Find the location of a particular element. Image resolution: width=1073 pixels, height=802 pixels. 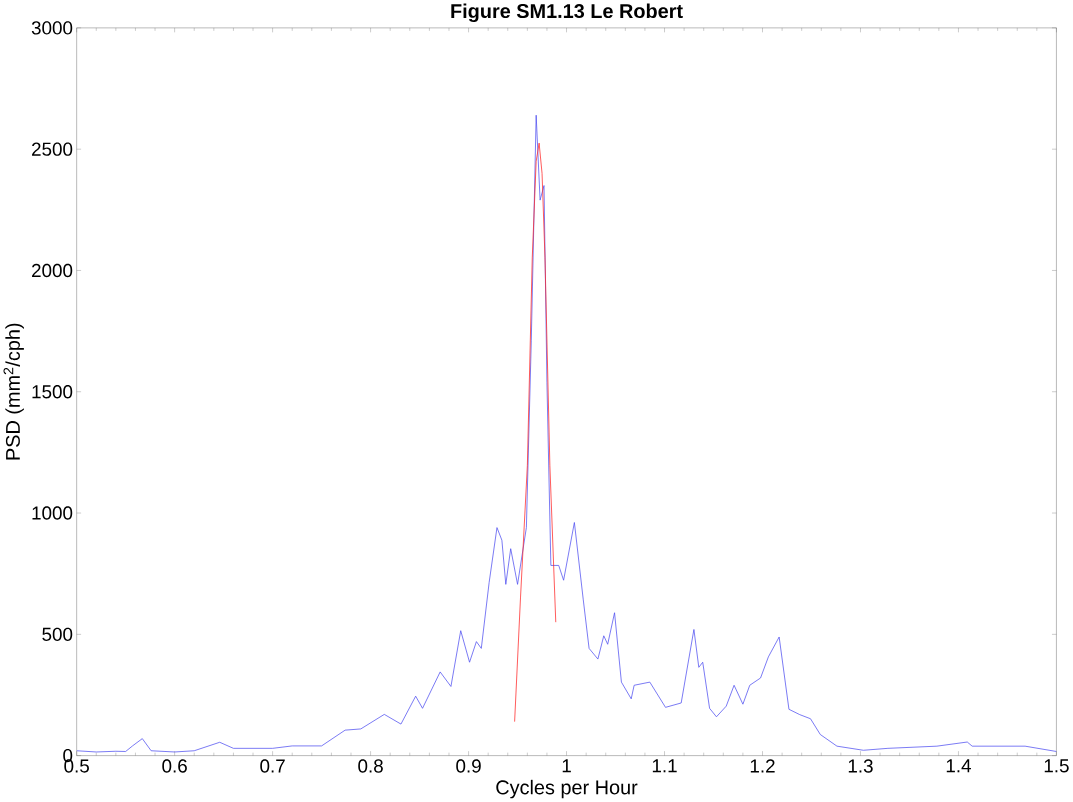

line-series is located at coordinates (535, 432).